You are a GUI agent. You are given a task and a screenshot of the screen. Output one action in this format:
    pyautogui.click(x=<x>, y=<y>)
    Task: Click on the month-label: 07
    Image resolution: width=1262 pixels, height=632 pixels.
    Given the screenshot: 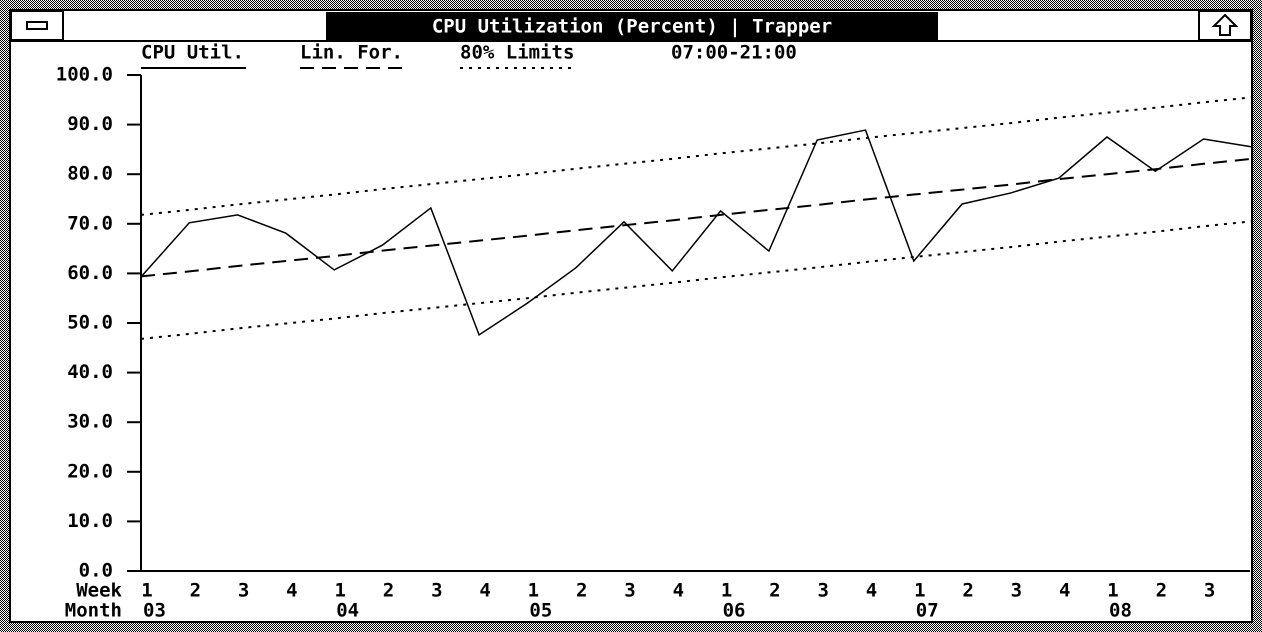 What is the action you would take?
    pyautogui.click(x=927, y=611)
    